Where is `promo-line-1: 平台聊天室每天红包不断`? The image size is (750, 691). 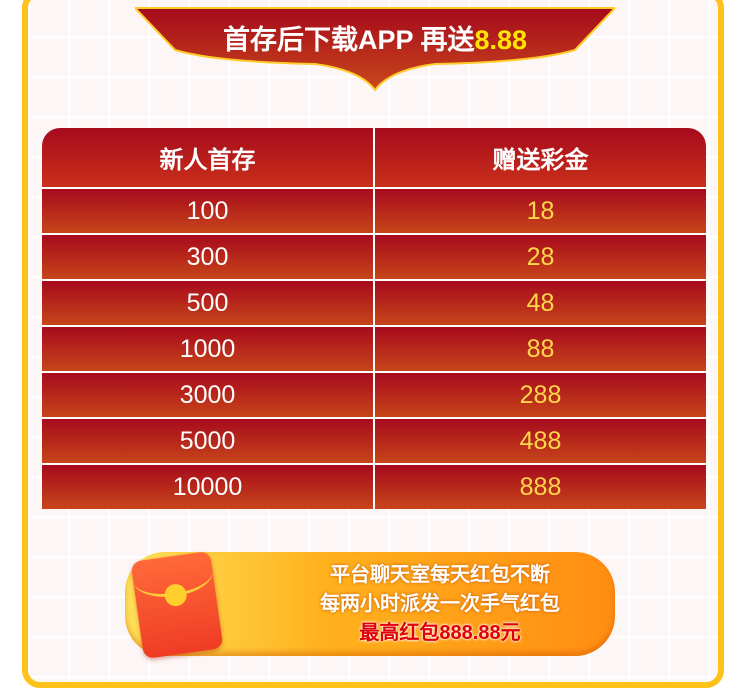
promo-line-1: 平台聊天室每天红包不断 is located at coordinates (440, 575).